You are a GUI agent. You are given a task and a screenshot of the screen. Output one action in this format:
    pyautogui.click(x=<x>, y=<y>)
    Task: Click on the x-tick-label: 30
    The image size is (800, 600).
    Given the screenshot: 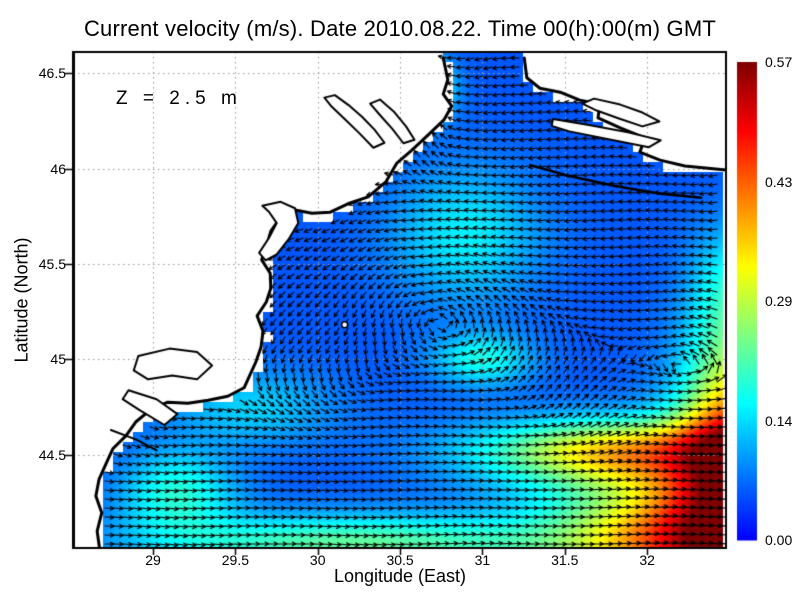 What is the action you would take?
    pyautogui.click(x=317, y=560)
    